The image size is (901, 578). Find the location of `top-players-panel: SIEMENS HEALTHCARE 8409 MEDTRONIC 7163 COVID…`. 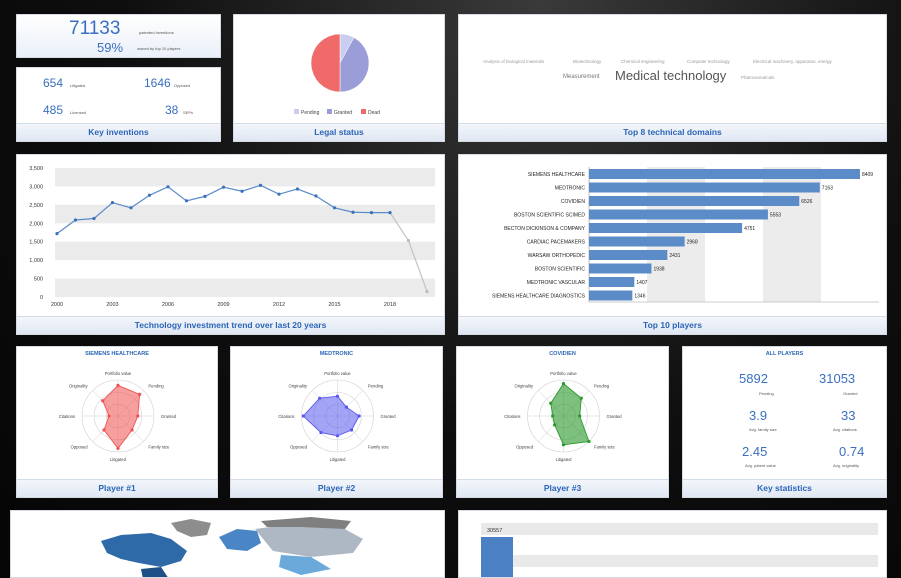

top-players-panel: SIEMENS HEALTHCARE 8409 MEDTRONIC 7163 COVID… is located at coordinates (672, 244).